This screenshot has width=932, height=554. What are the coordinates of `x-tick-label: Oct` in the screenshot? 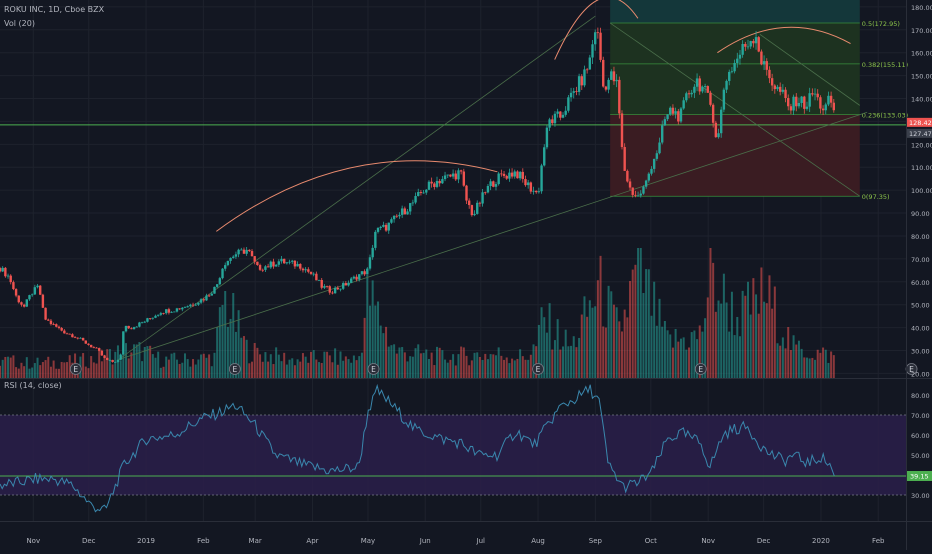 It's located at (651, 541).